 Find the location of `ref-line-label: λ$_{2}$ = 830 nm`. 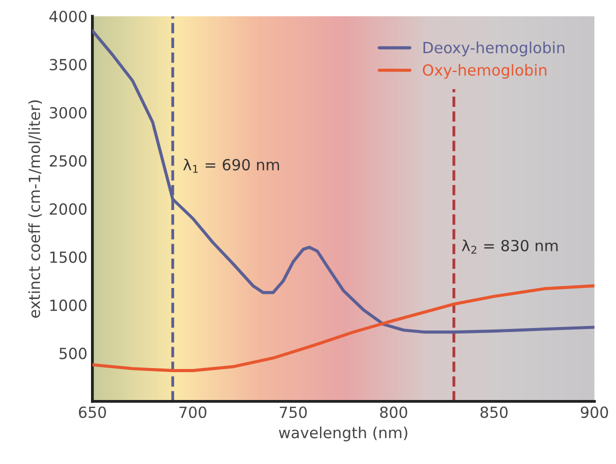

ref-line-label: λ$_{2}$ = 830 nm is located at coordinates (510, 247).